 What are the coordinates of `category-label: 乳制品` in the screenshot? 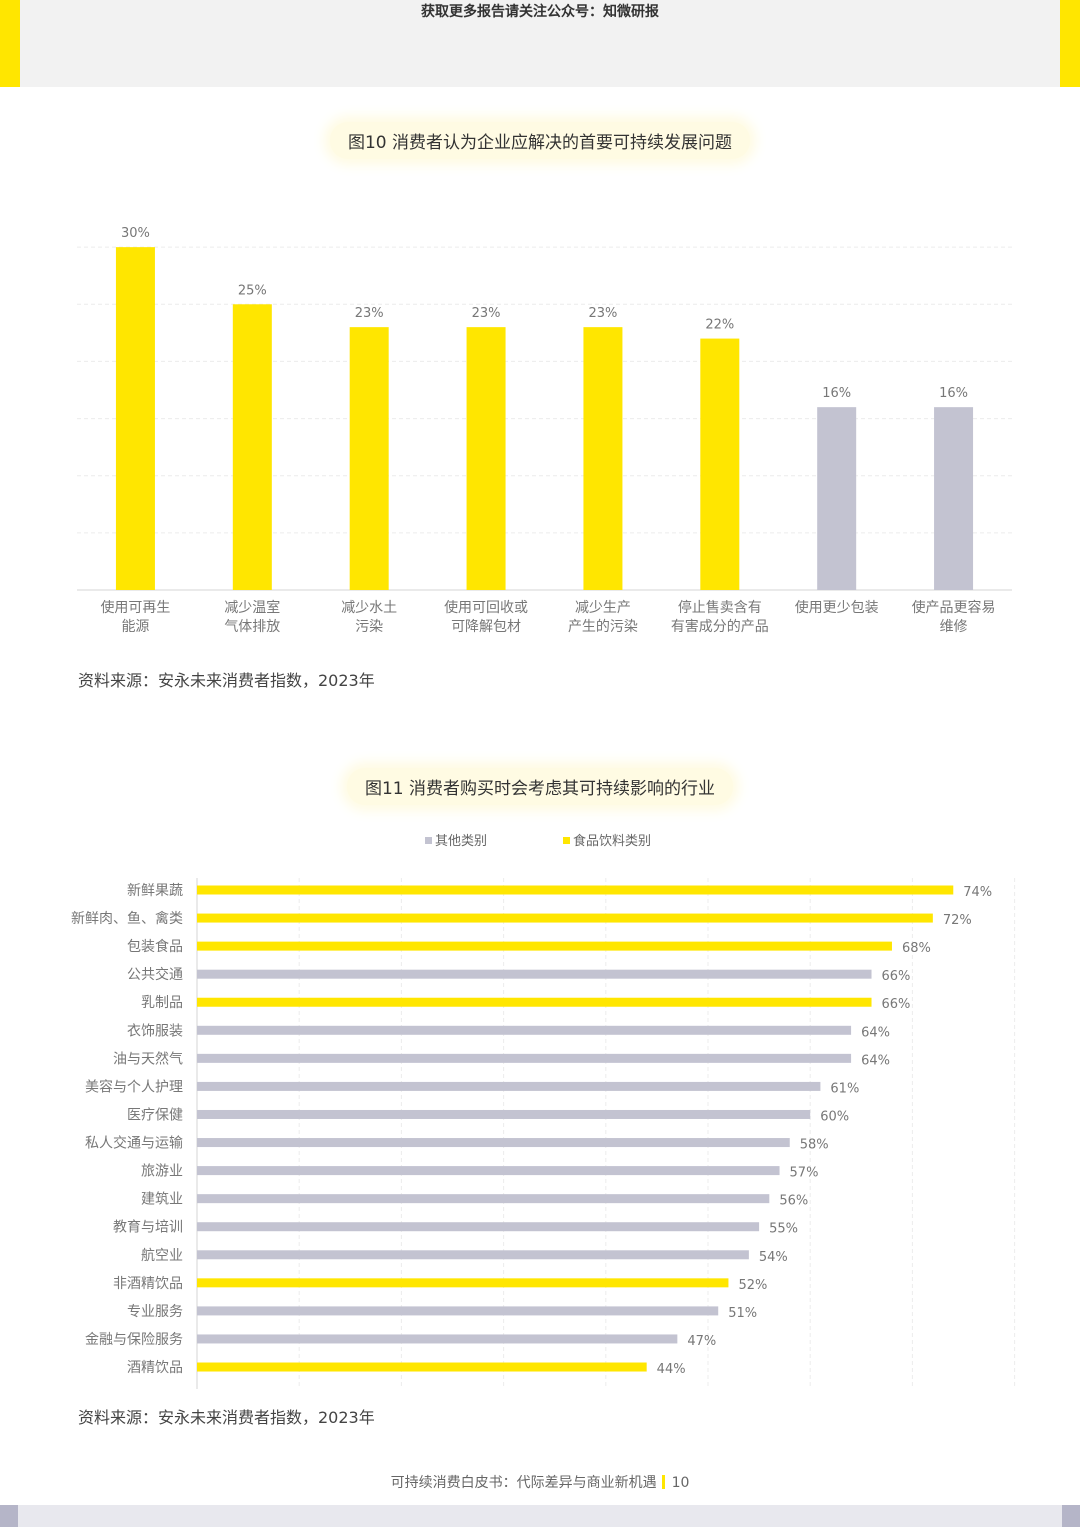 It's located at (162, 1003).